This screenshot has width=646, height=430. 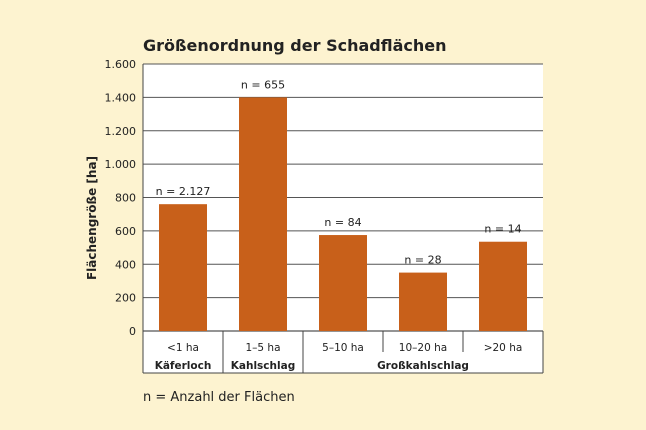 I want to click on y-tick-label: 800, so click(x=125, y=198).